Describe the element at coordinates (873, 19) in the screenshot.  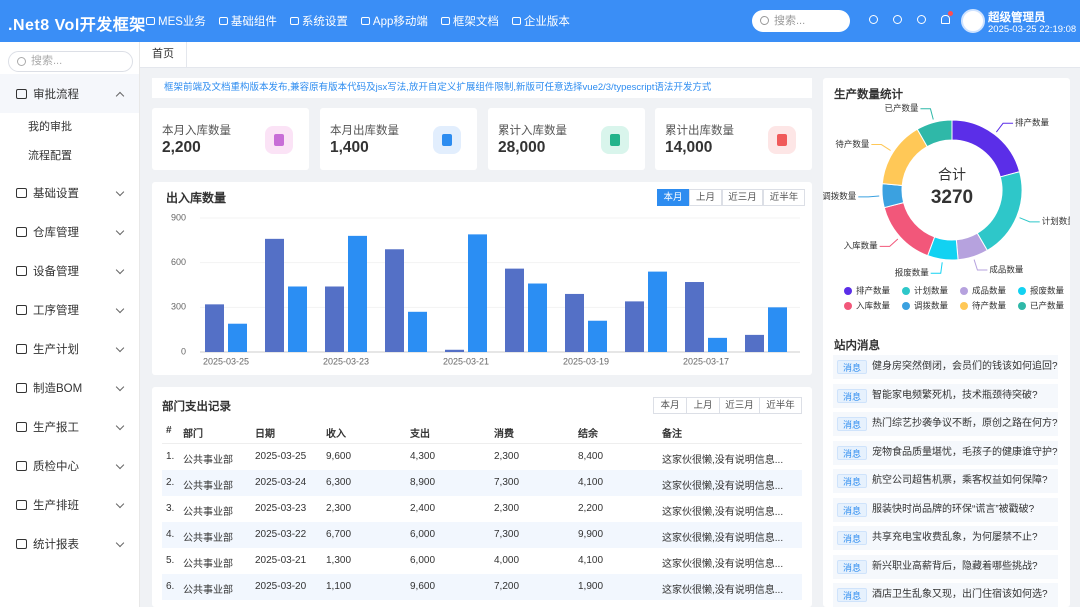
I see `user-icon` at that location.